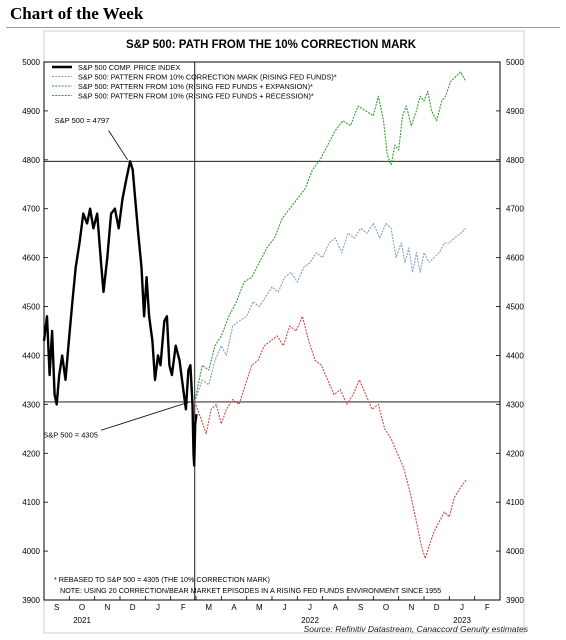 The width and height of the screenshot is (566, 640). What do you see at coordinates (515, 160) in the screenshot?
I see `y-tick-label-right-4800: 4800` at bounding box center [515, 160].